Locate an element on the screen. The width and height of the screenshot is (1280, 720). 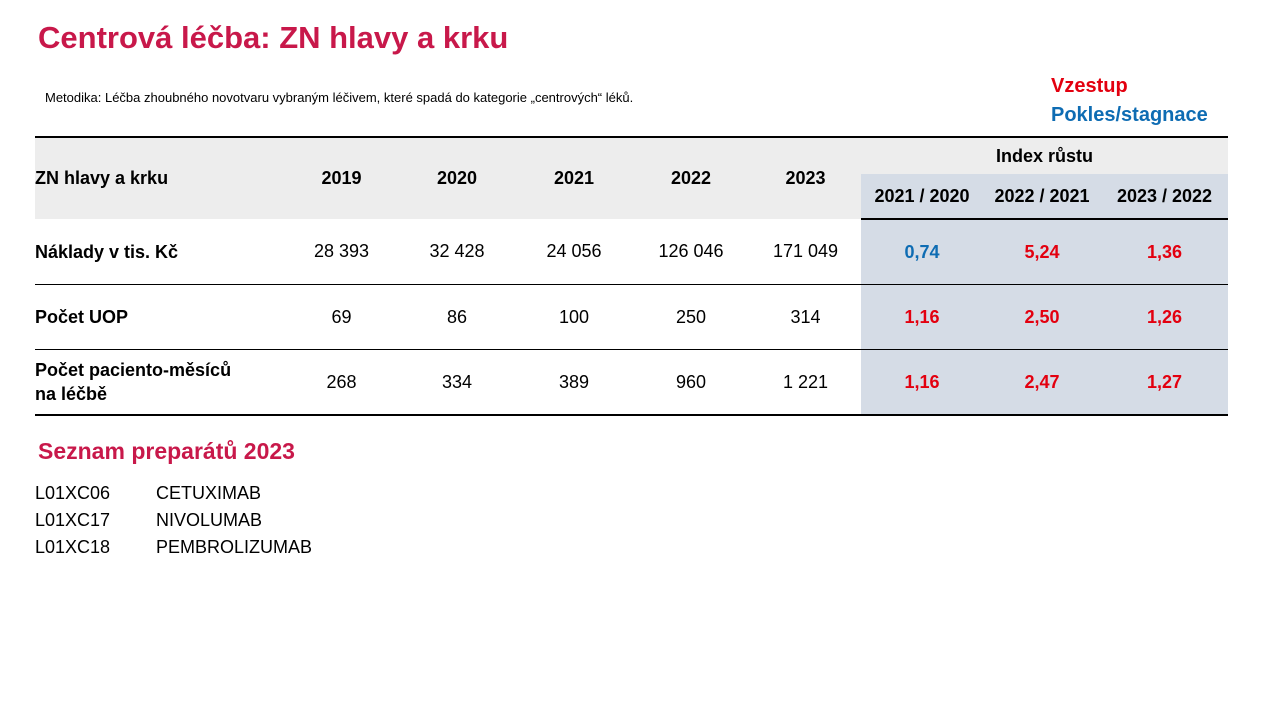
legend-decrease: Pokles/stagnace is located at coordinates (1129, 115).